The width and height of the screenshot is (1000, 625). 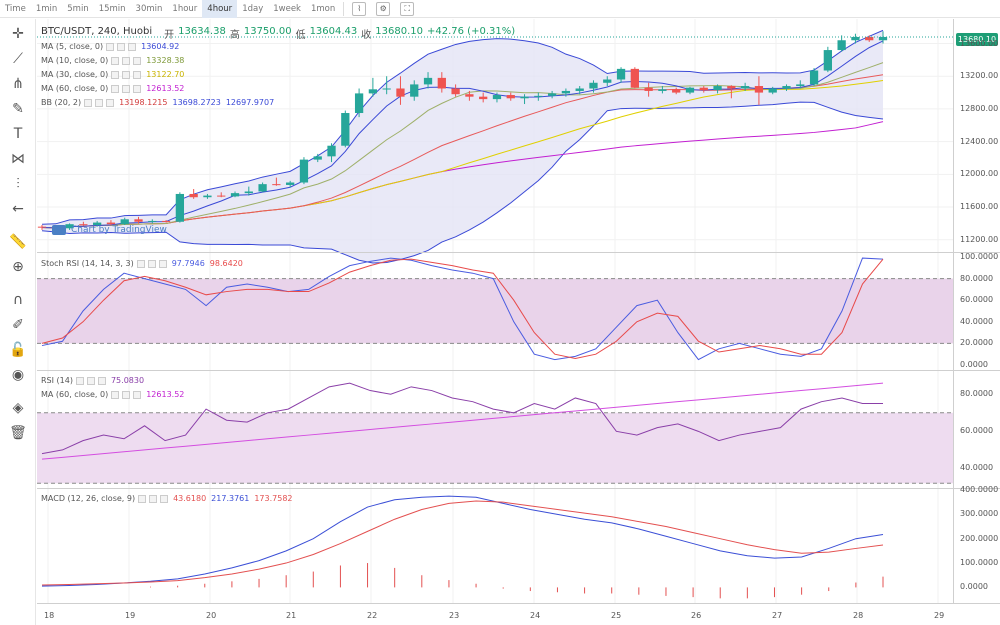 I want to click on eye-icon: ◉, so click(x=18, y=375).